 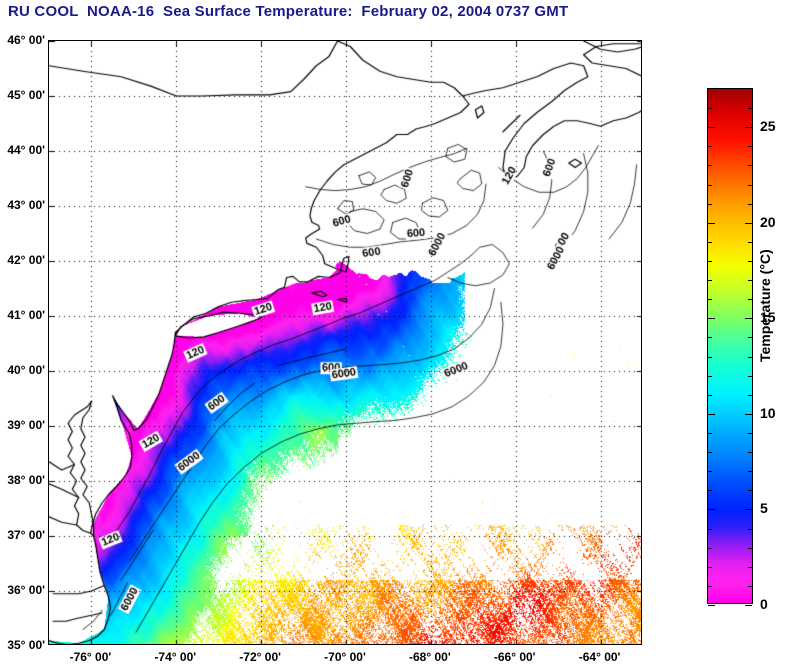 I want to click on latitude-tick-label: 43° 00', so click(x=26, y=205).